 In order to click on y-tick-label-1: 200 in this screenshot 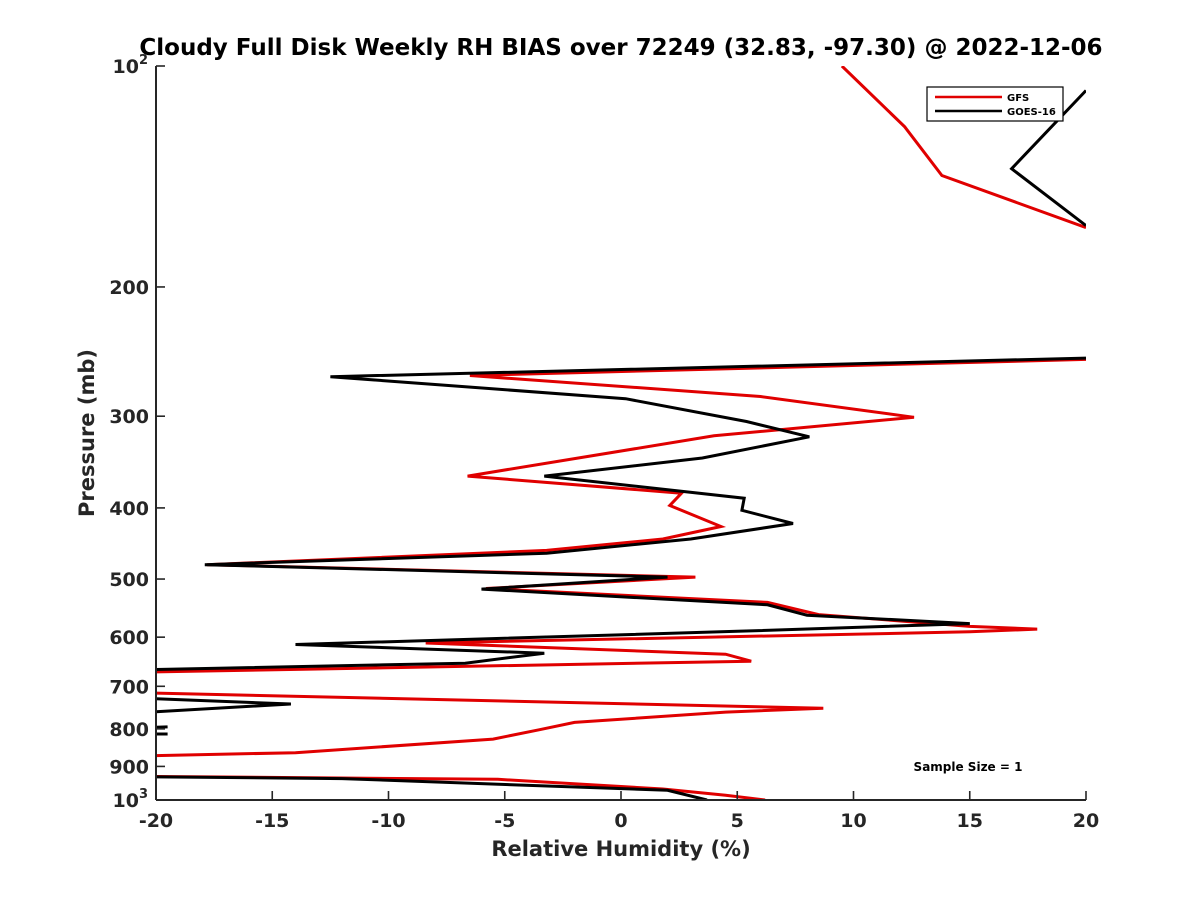, I will do `click(129, 288)`.